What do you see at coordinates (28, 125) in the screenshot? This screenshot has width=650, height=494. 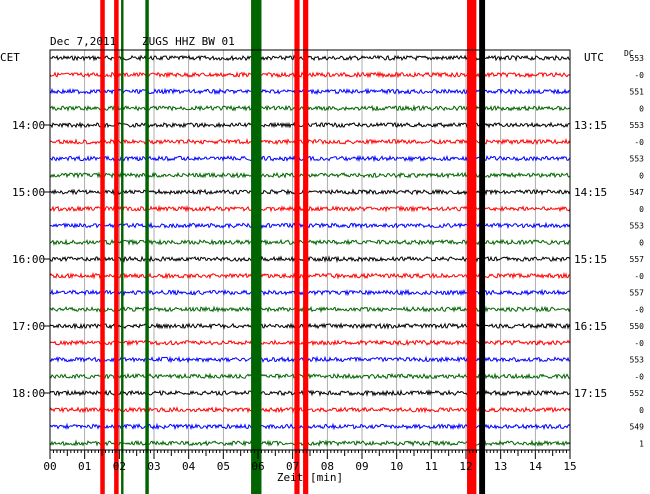 I see `left-hour-label: 14:00` at bounding box center [28, 125].